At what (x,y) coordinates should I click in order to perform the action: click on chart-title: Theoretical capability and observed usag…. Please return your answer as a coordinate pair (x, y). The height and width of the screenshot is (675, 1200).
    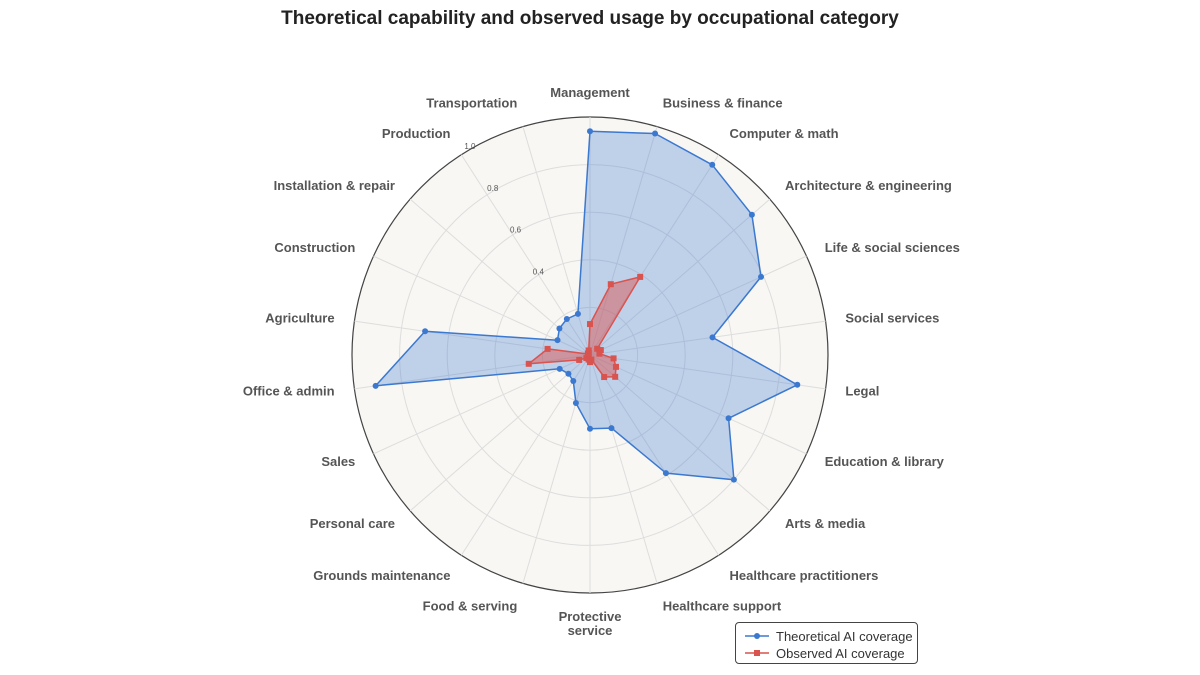
    Looking at the image, I should click on (590, 18).